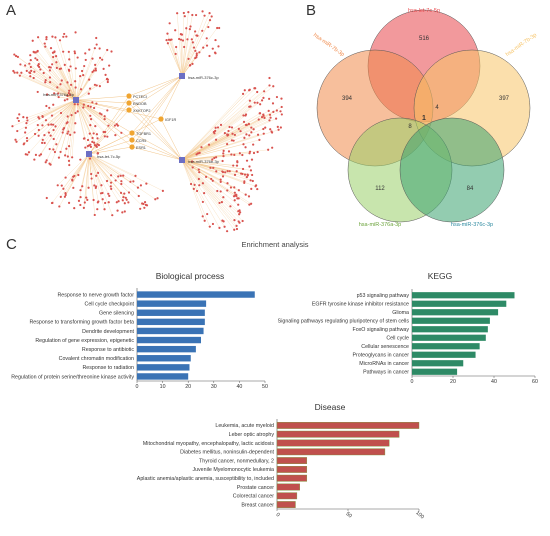 The width and height of the screenshot is (550, 536). What do you see at coordinates (330, 407) in the screenshot?
I see `disease-chart-title: Disease` at bounding box center [330, 407].